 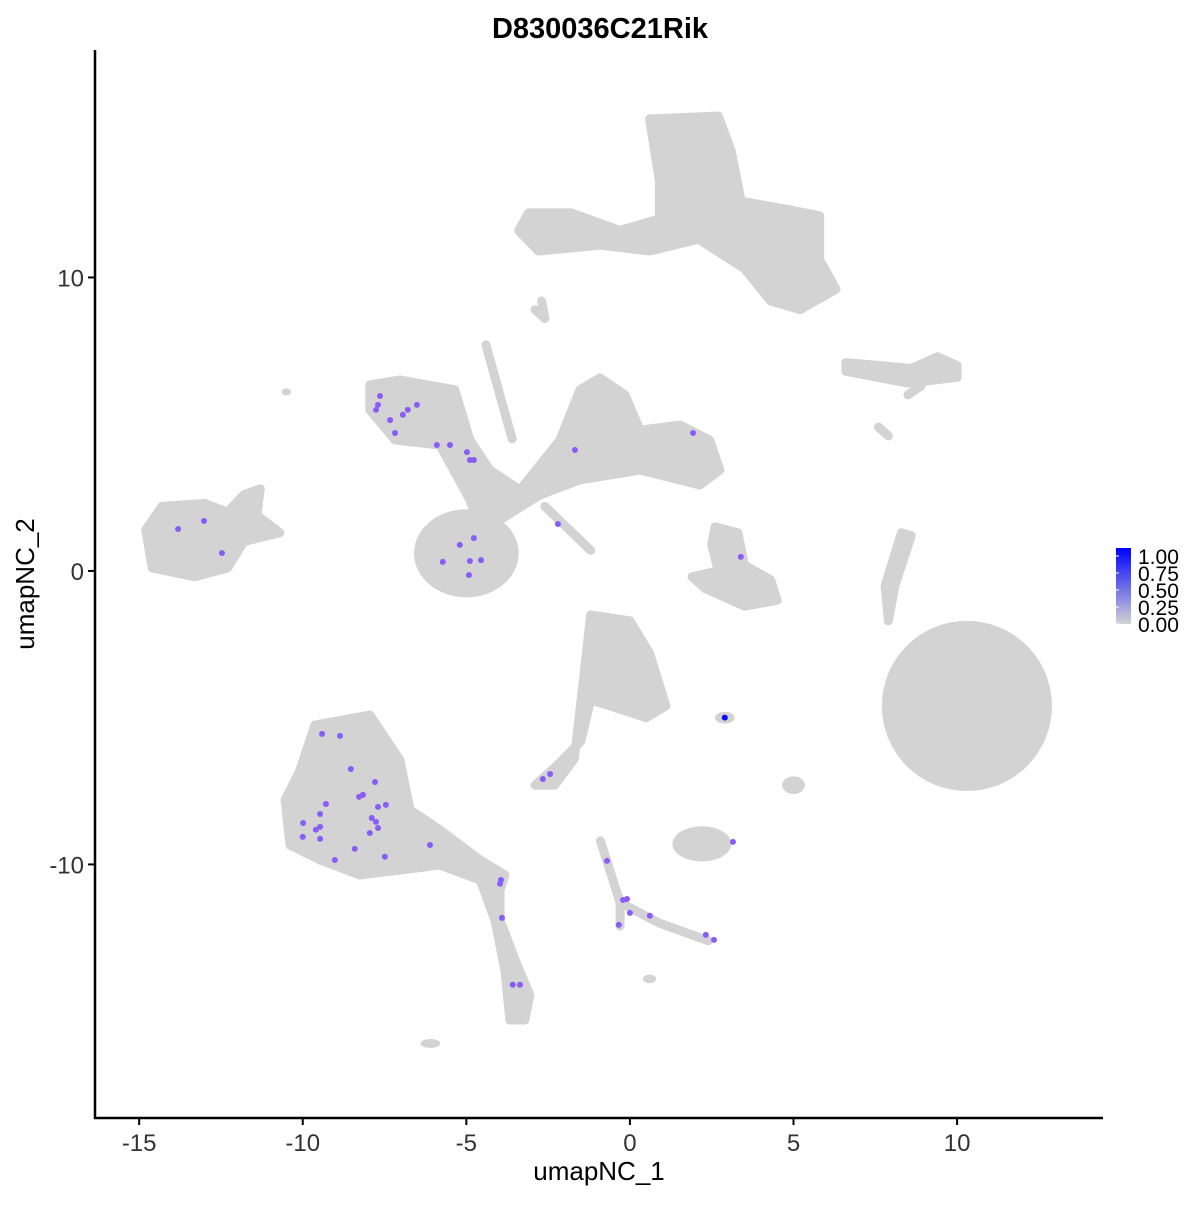 What do you see at coordinates (139, 1143) in the screenshot?
I see `x-tick-label: -15` at bounding box center [139, 1143].